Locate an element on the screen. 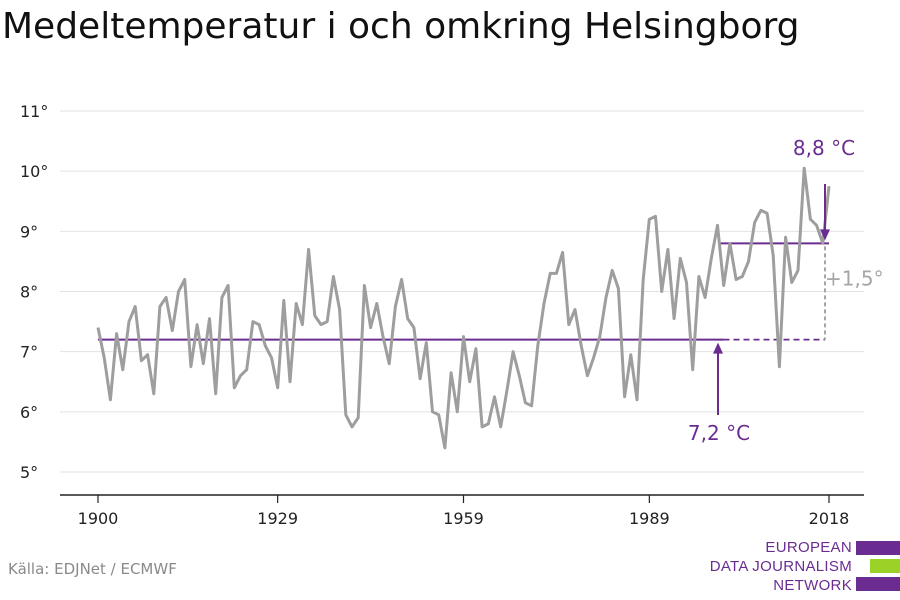 The width and height of the screenshot is (900, 600). y-axis: 5° 6° 7° 8° 9° 10° 11° is located at coordinates (34, 292).